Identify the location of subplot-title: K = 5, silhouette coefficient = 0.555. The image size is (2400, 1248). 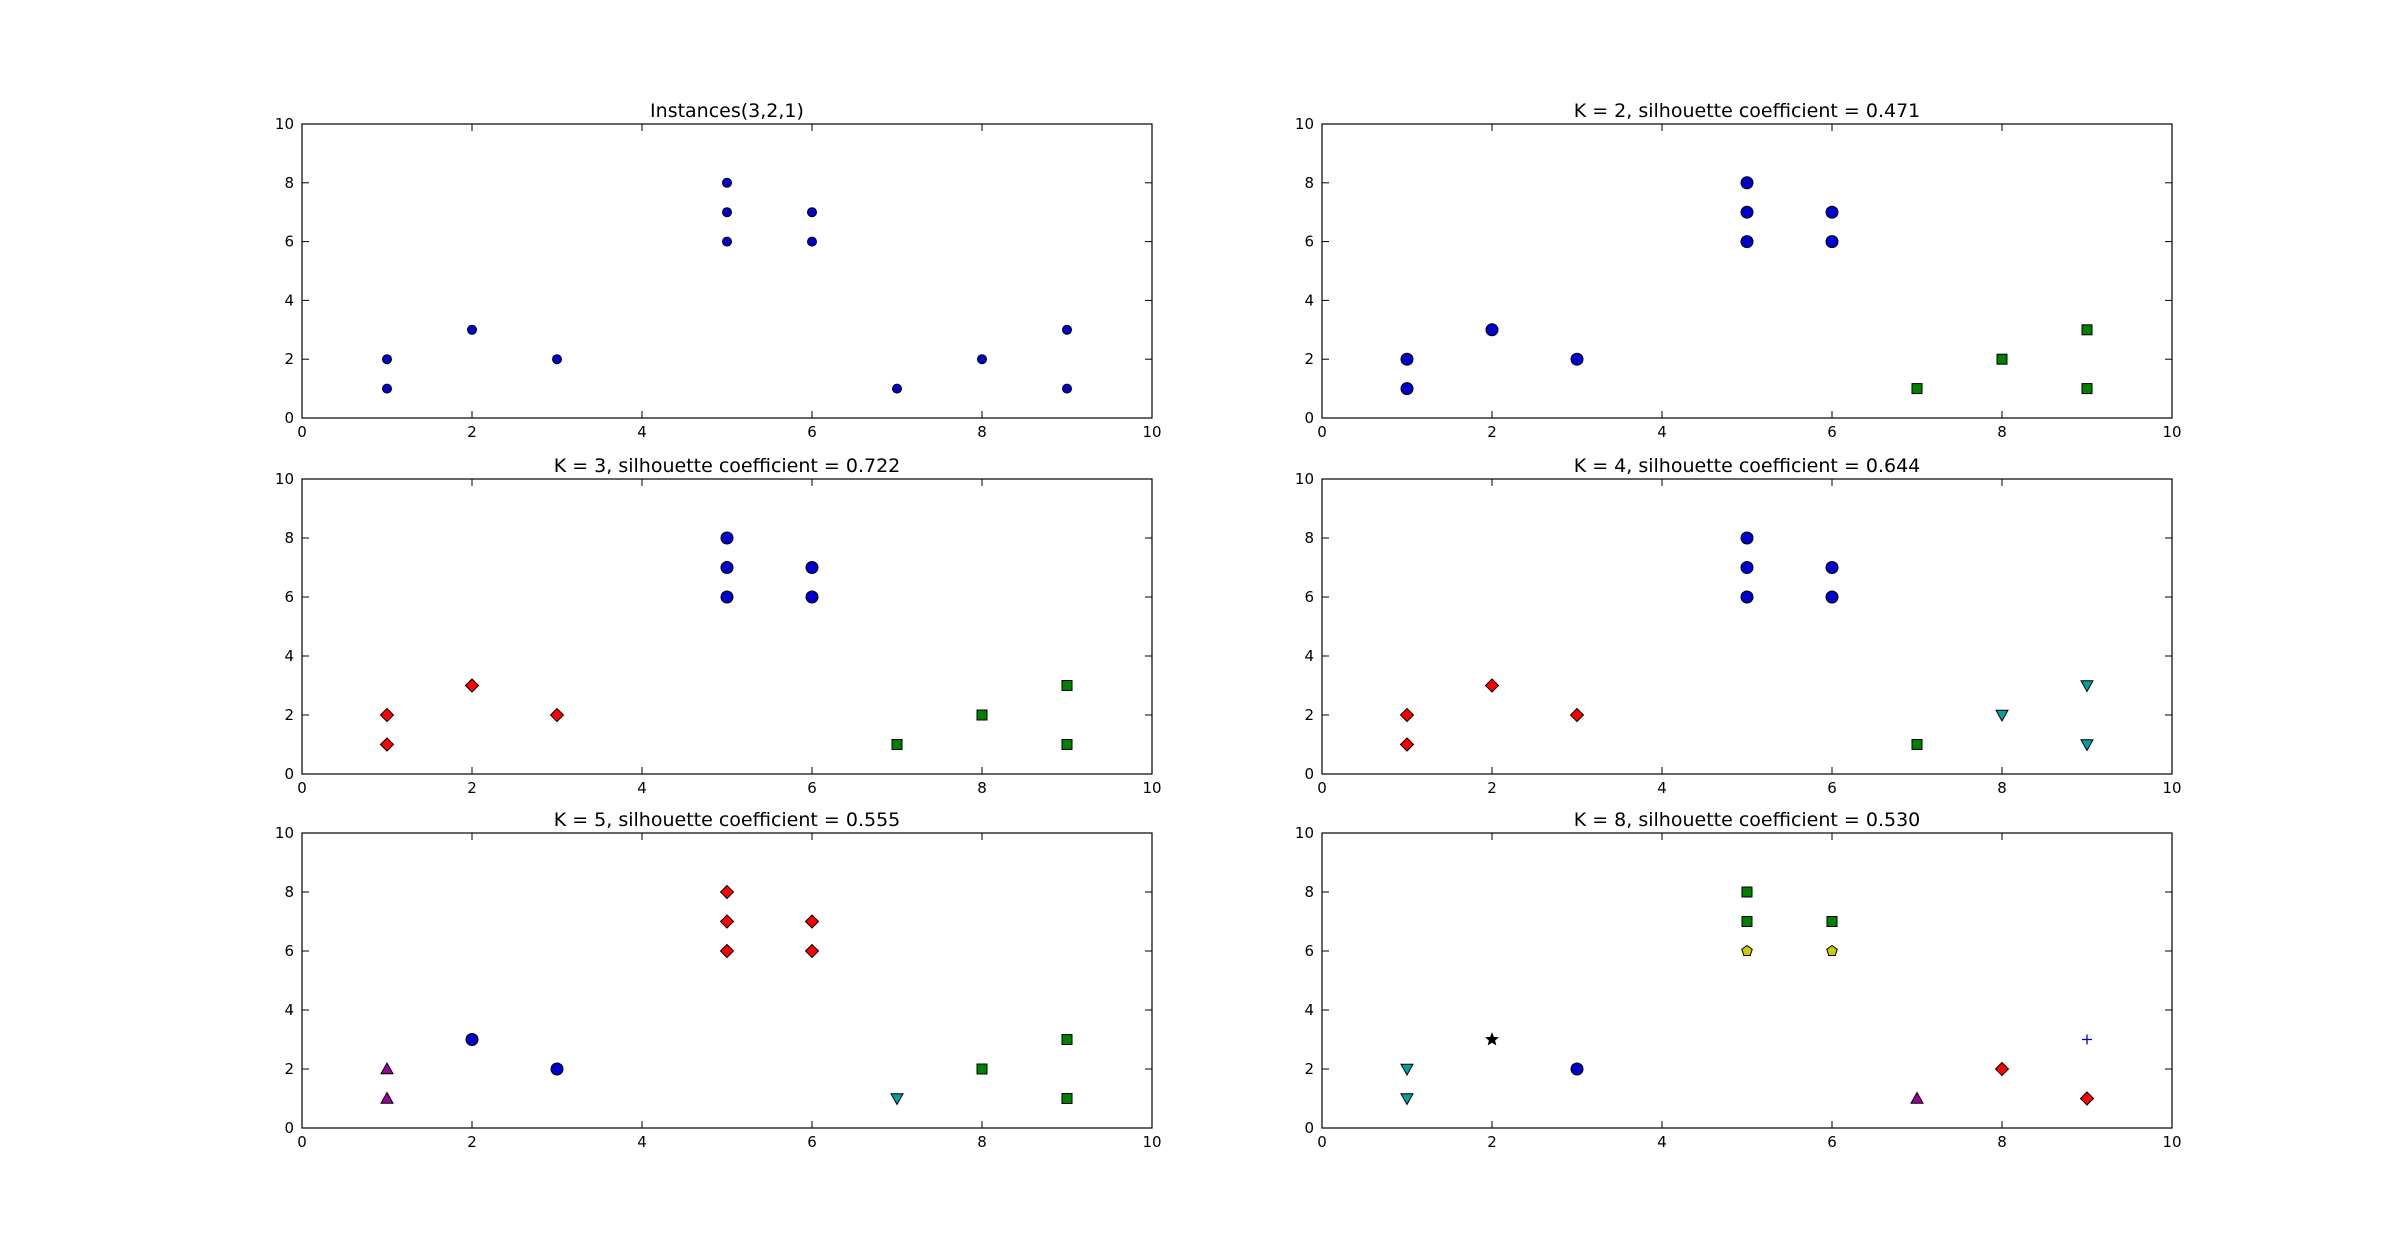
(727, 820).